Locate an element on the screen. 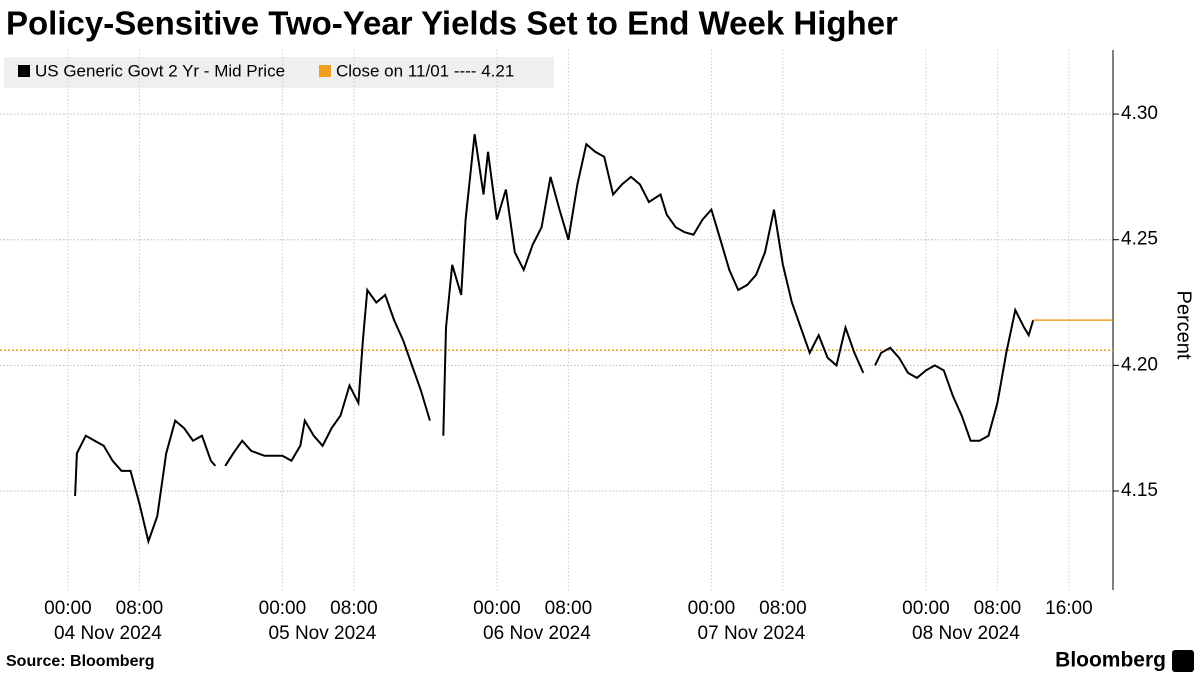 Image resolution: width=1200 pixels, height=675 pixels. brand-icon is located at coordinates (1183, 661).